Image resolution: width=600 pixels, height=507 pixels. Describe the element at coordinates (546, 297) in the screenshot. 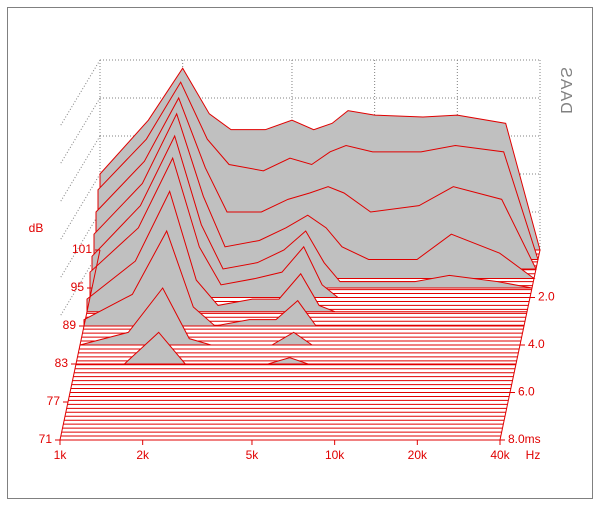

I see `t-tick-label: 2.0` at that location.